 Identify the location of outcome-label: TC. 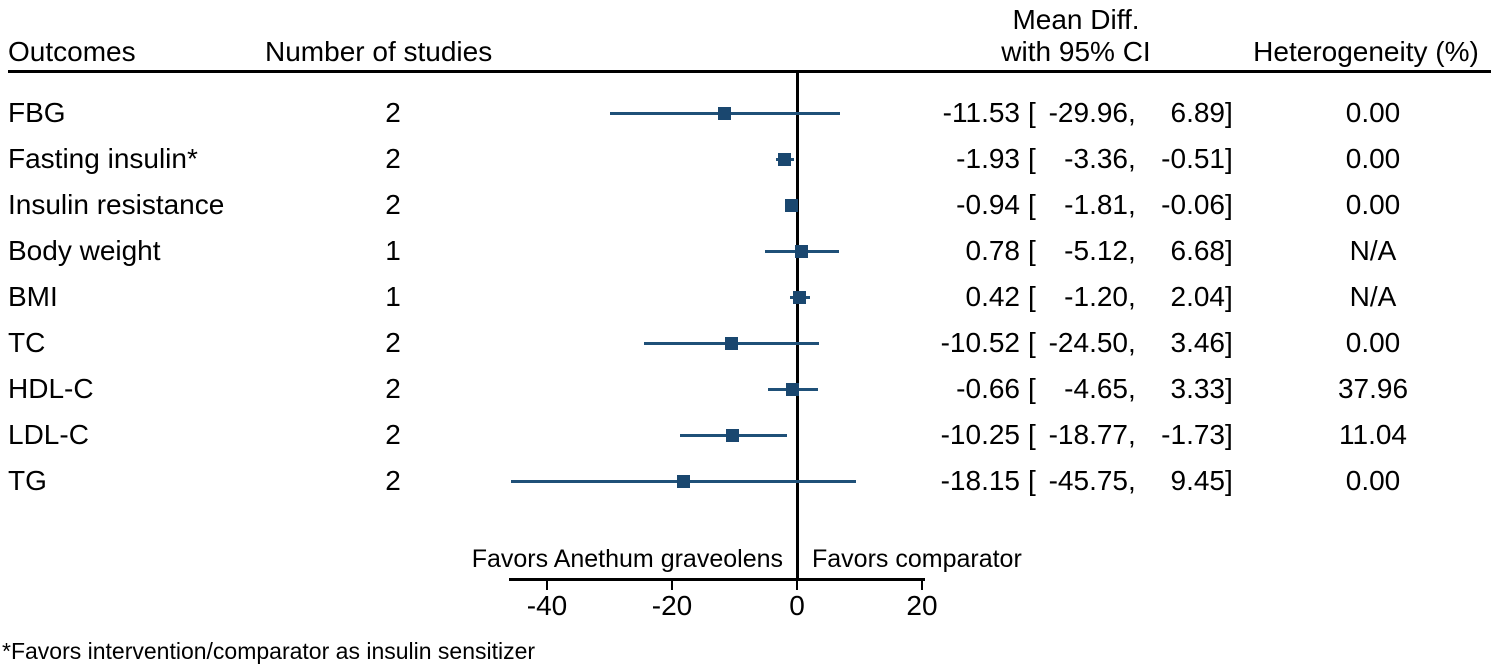
(27, 342).